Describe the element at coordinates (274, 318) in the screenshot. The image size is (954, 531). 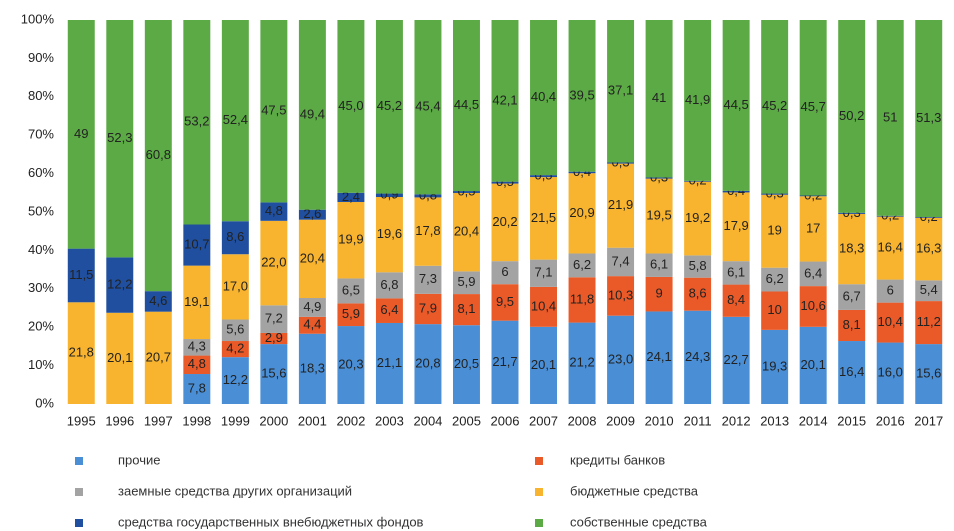
I see `data-label: 7,2` at that location.